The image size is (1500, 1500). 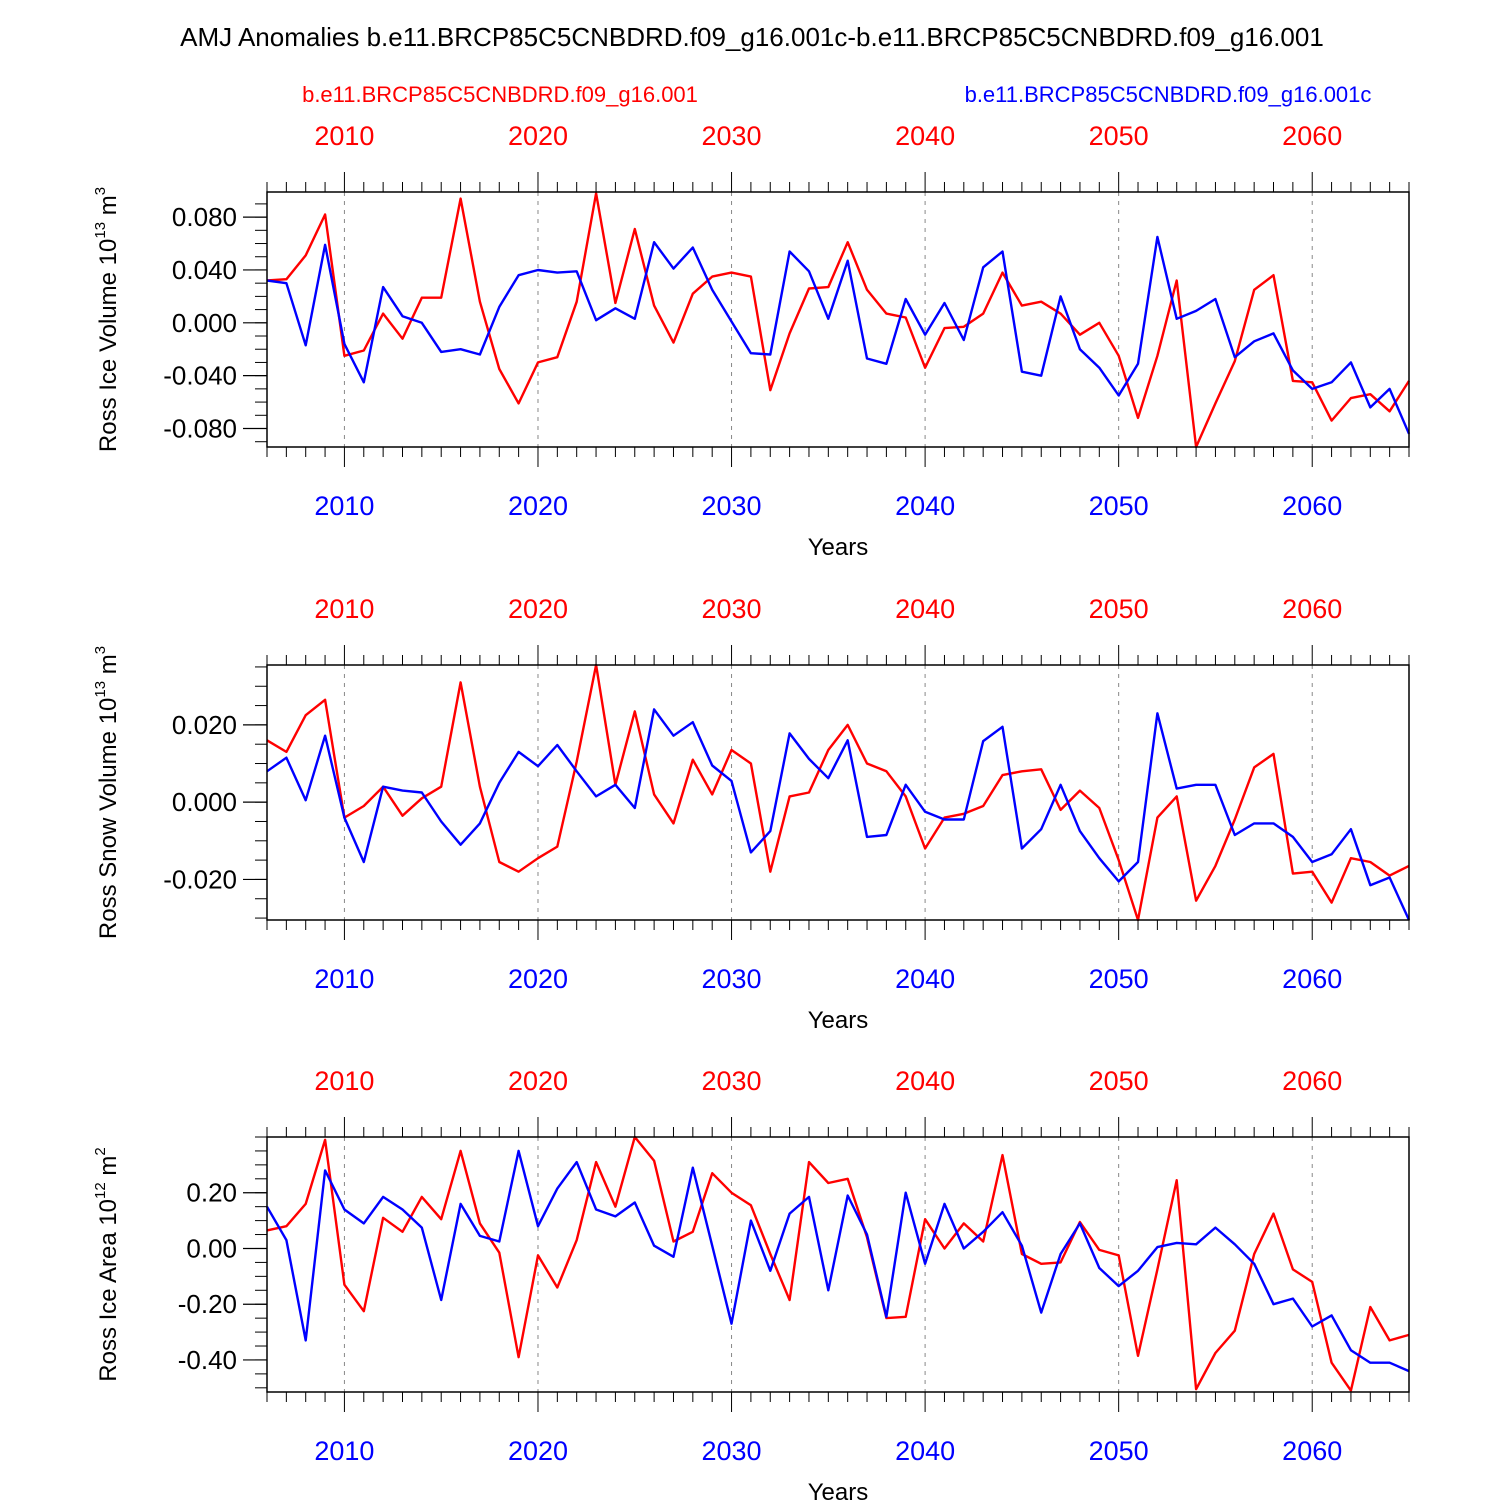 What do you see at coordinates (107, 792) in the screenshot?
I see `y-axis-label: Ross Snow Volume 1013 m3` at bounding box center [107, 792].